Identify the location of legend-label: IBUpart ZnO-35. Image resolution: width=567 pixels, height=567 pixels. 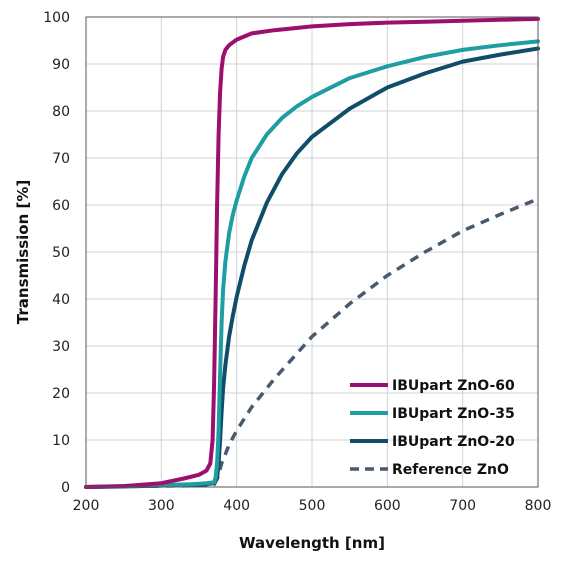
(453, 414).